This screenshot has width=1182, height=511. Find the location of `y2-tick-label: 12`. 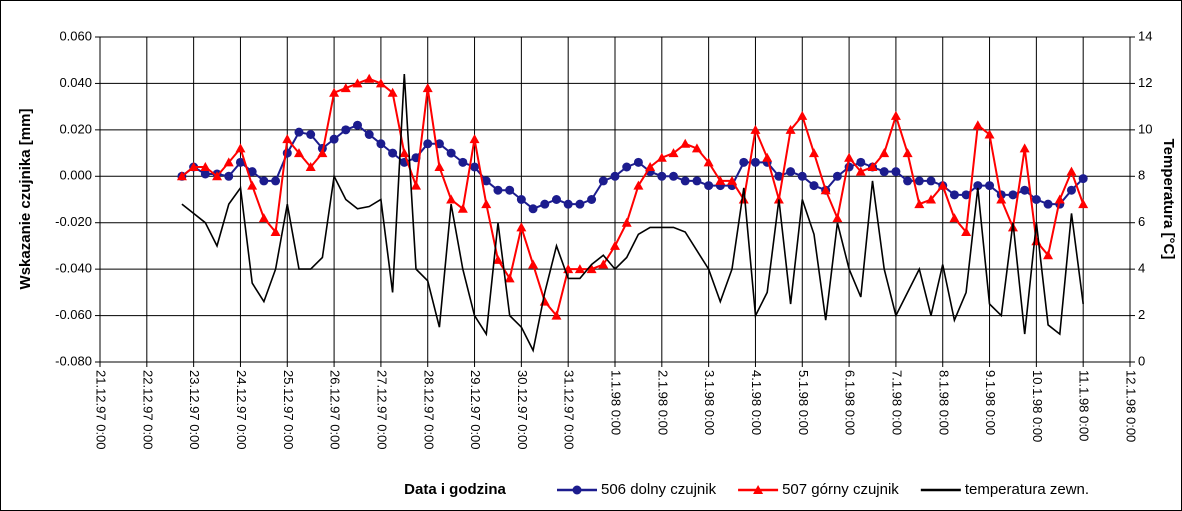

y2-tick-label: 12 is located at coordinates (1145, 82).